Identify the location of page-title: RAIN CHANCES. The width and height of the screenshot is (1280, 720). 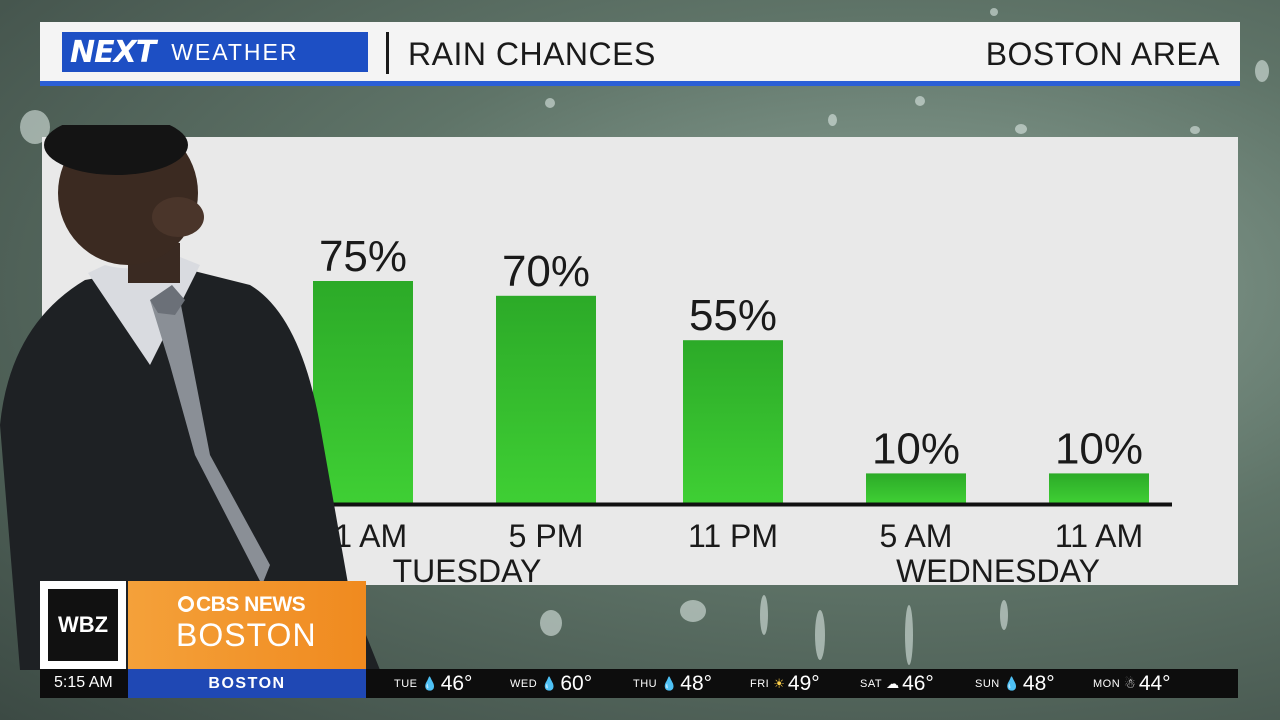
(532, 54).